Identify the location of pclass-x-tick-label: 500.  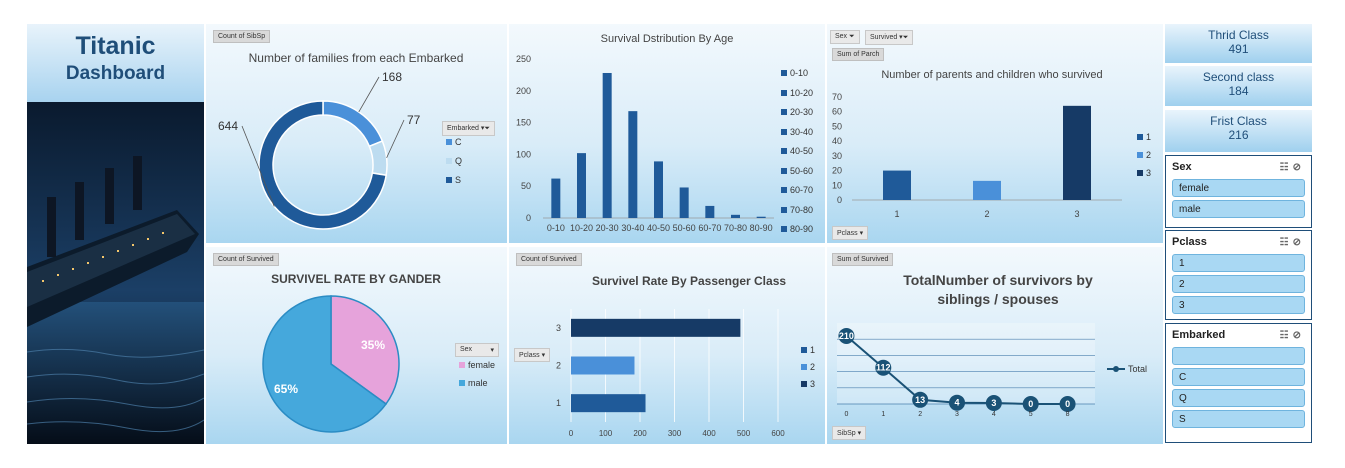
(744, 433).